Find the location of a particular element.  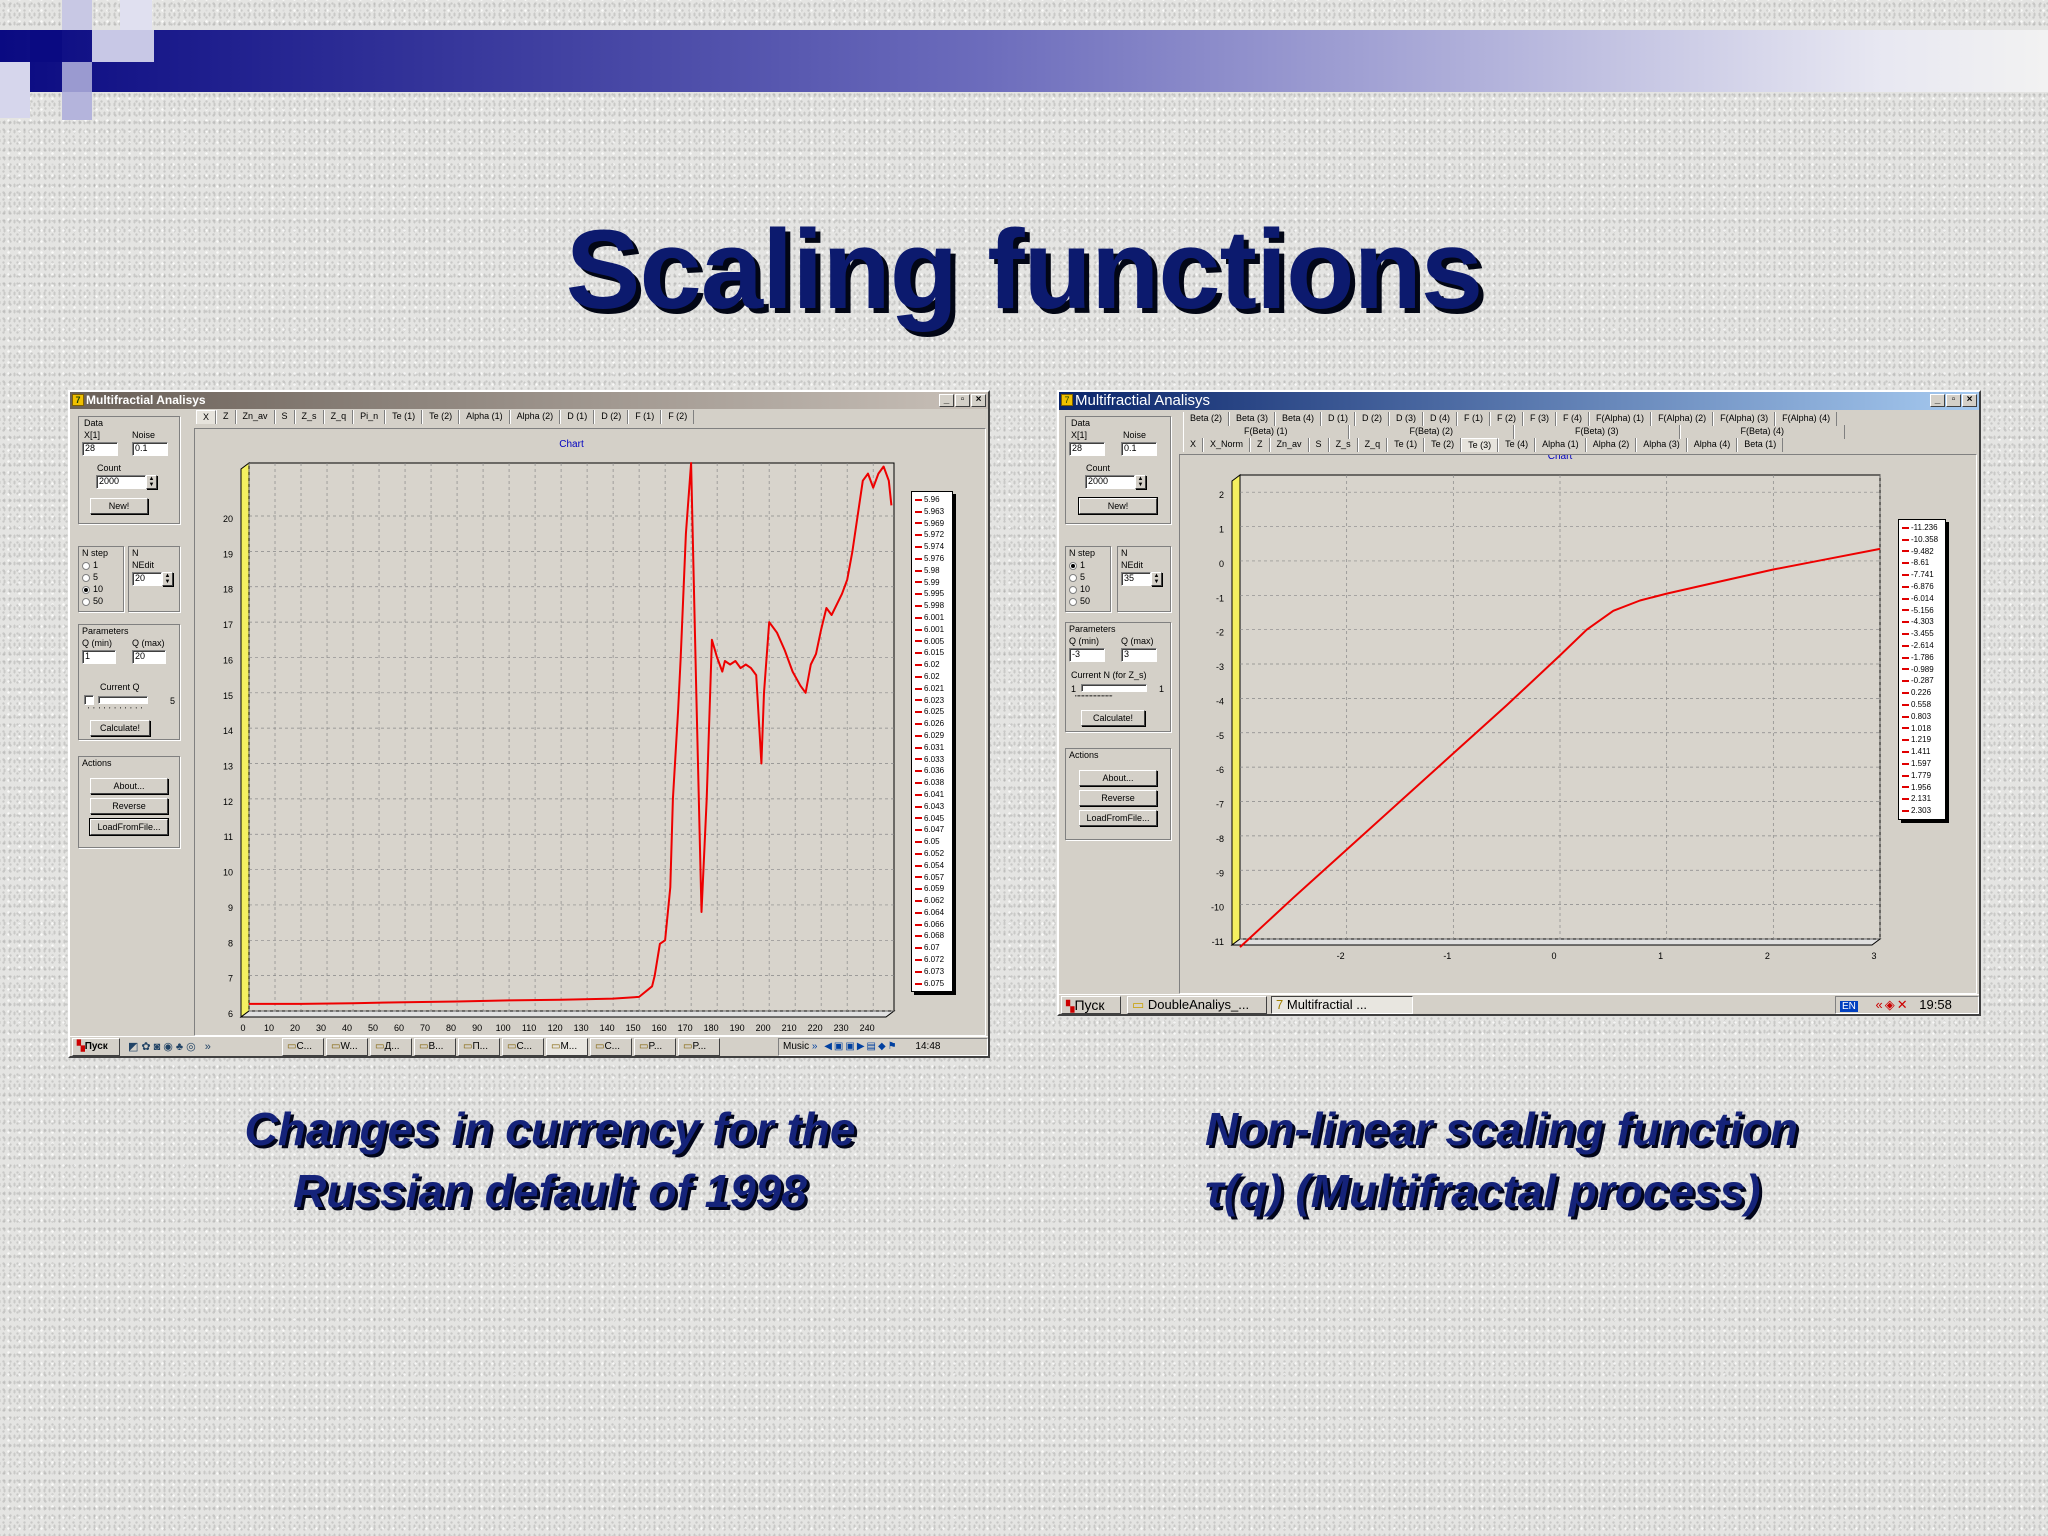

tab-z-q: Z_q is located at coordinates (338, 417).